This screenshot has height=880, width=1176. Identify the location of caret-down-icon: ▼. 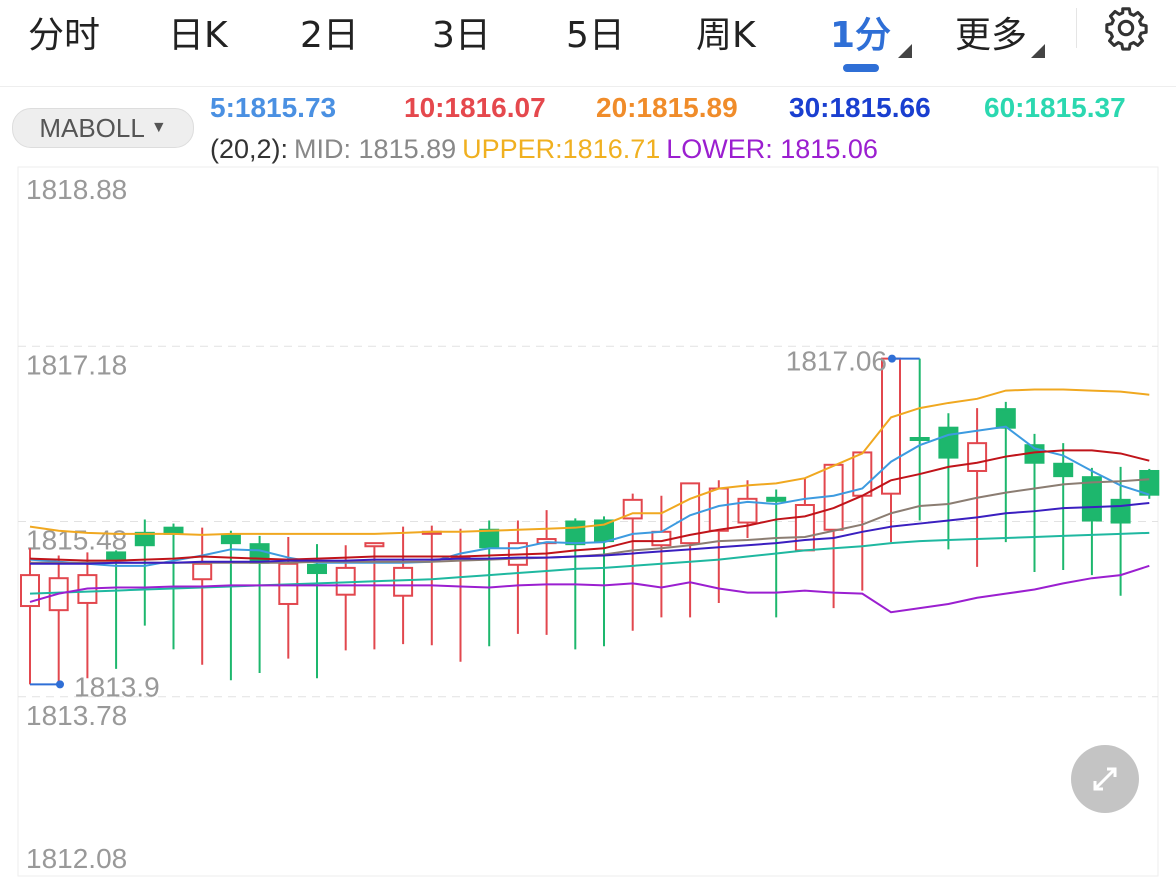
(158, 127).